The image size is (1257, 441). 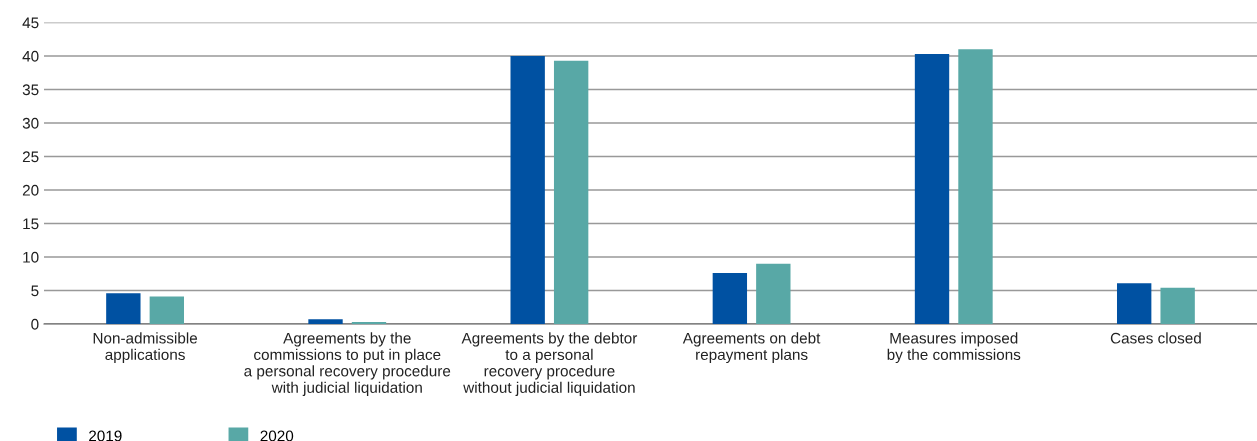 What do you see at coordinates (954, 348) in the screenshot?
I see `x-tick-label: Measures imposed by the commissions` at bounding box center [954, 348].